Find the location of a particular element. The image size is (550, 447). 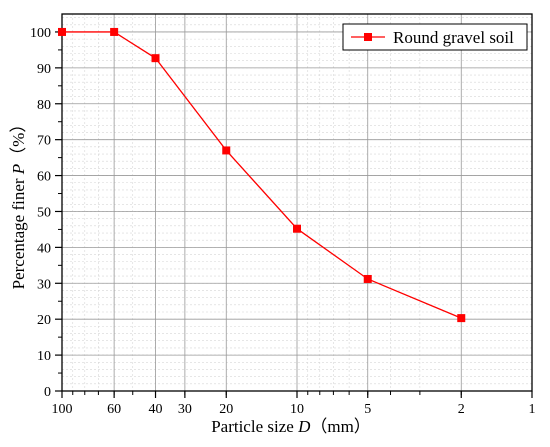

y-tick-label: 10 is located at coordinates (44, 356).